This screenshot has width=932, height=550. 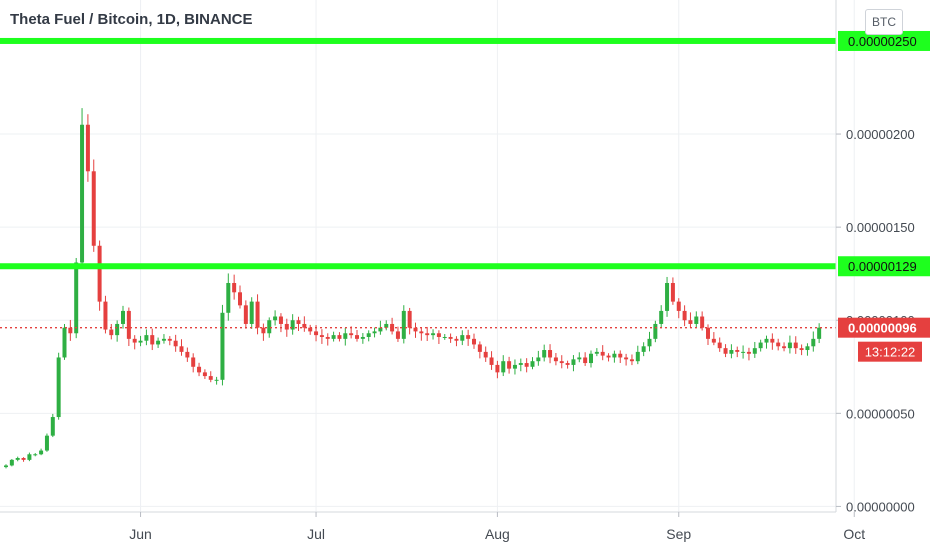 What do you see at coordinates (140, 534) in the screenshot?
I see `x-tick-label: Jun` at bounding box center [140, 534].